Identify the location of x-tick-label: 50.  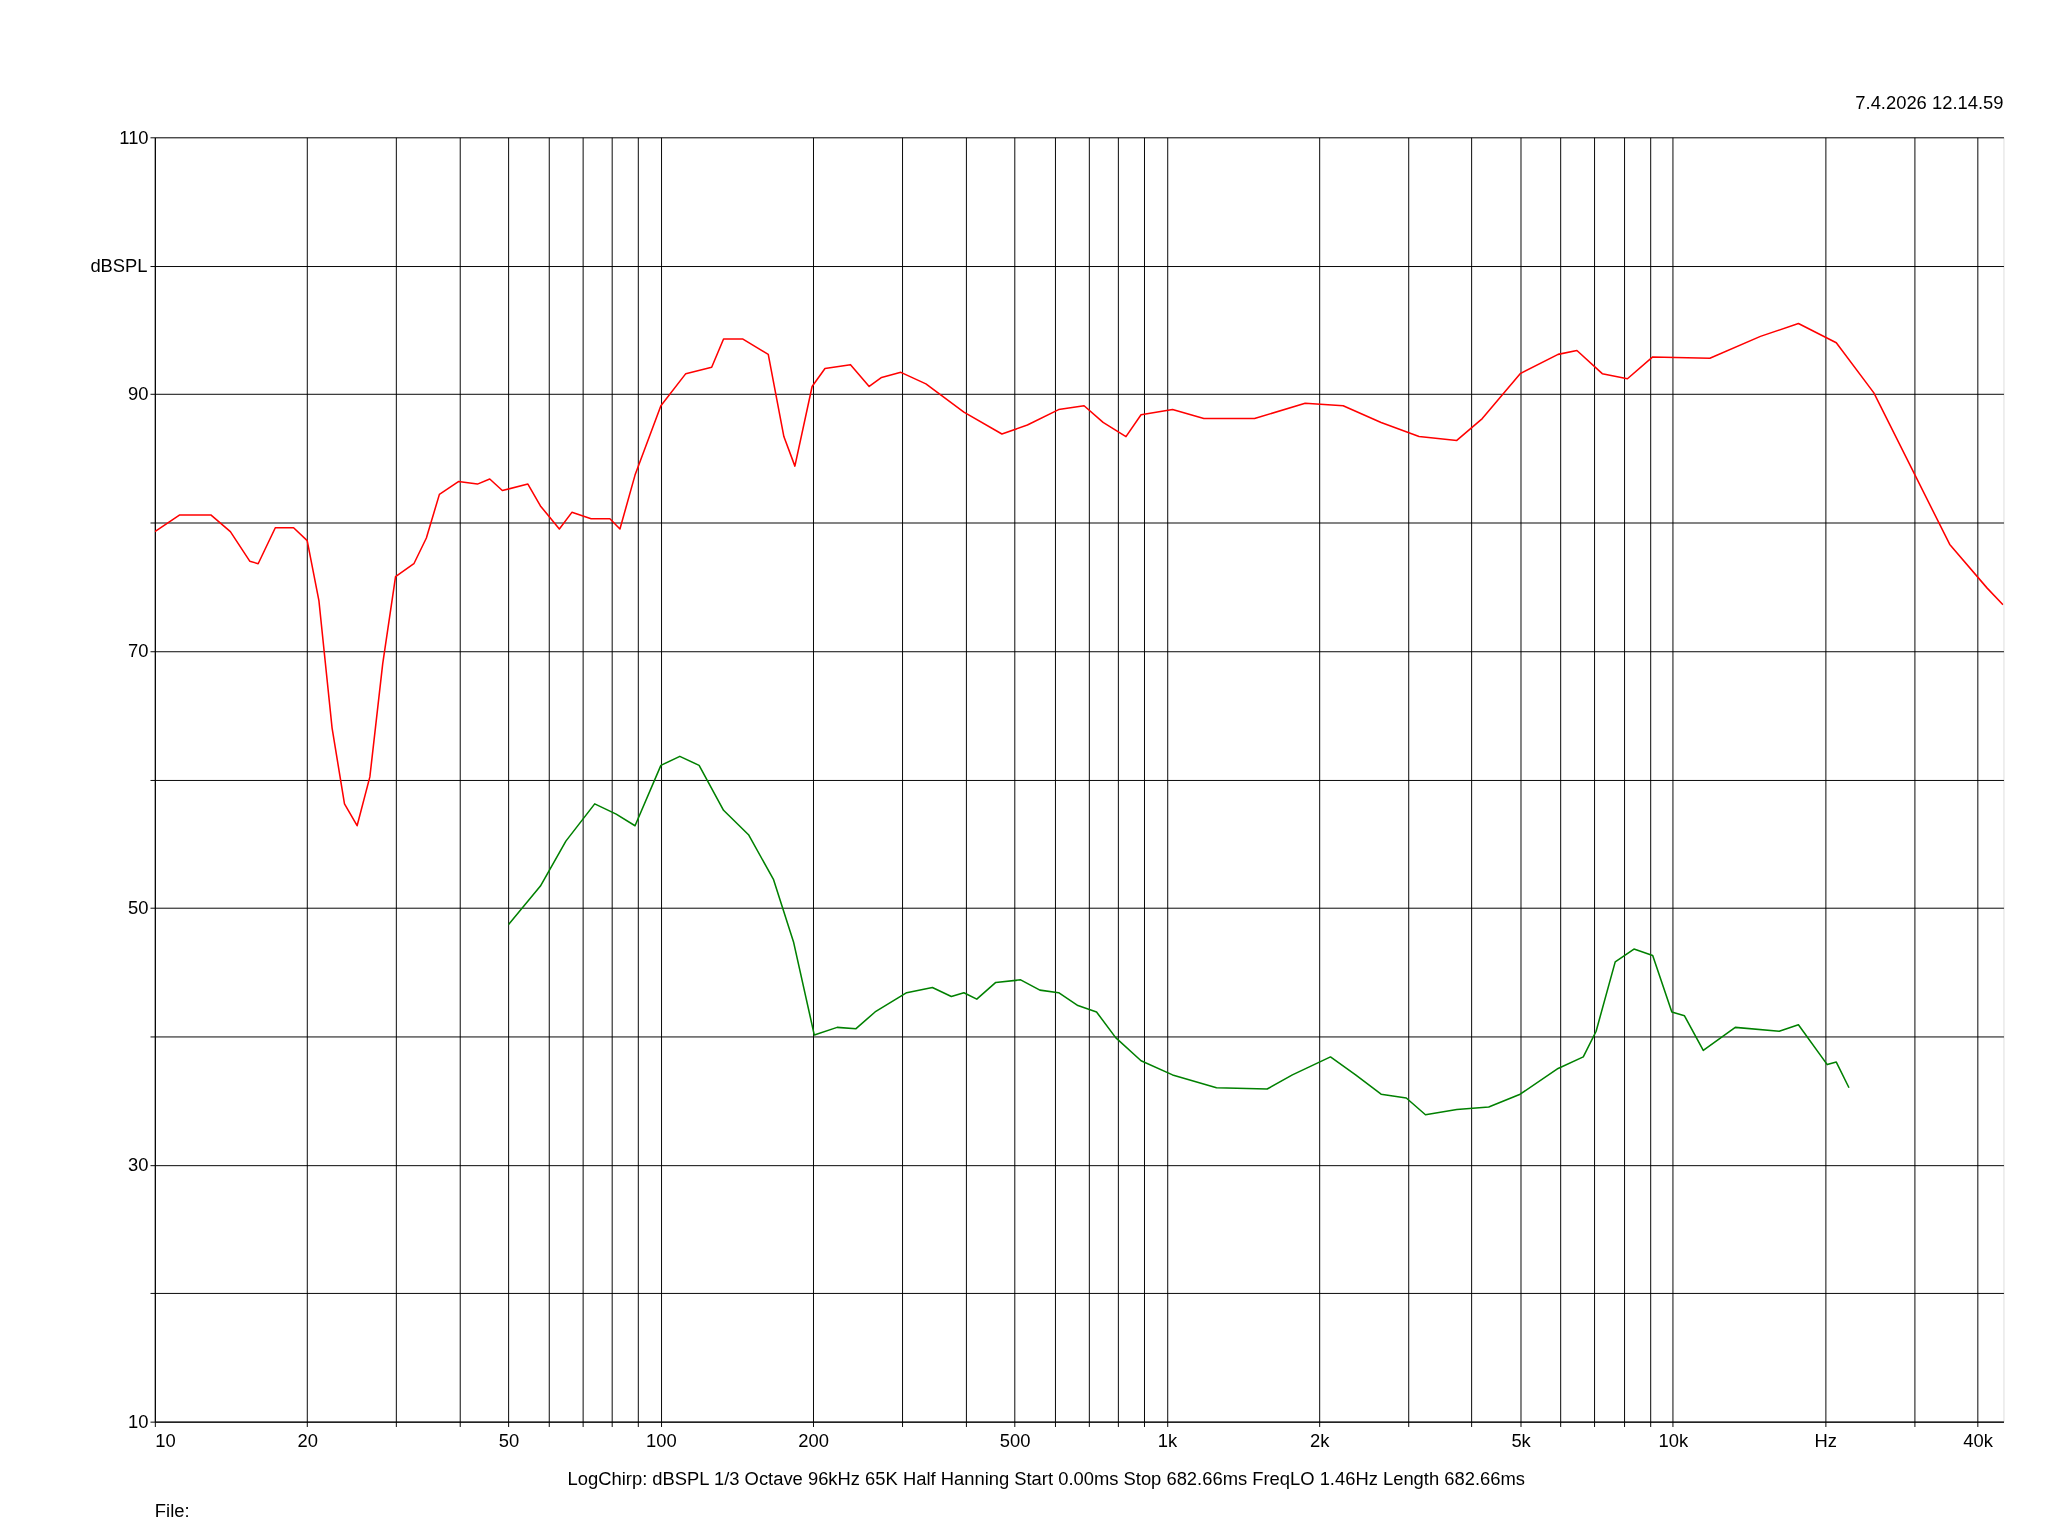
(509, 1441).